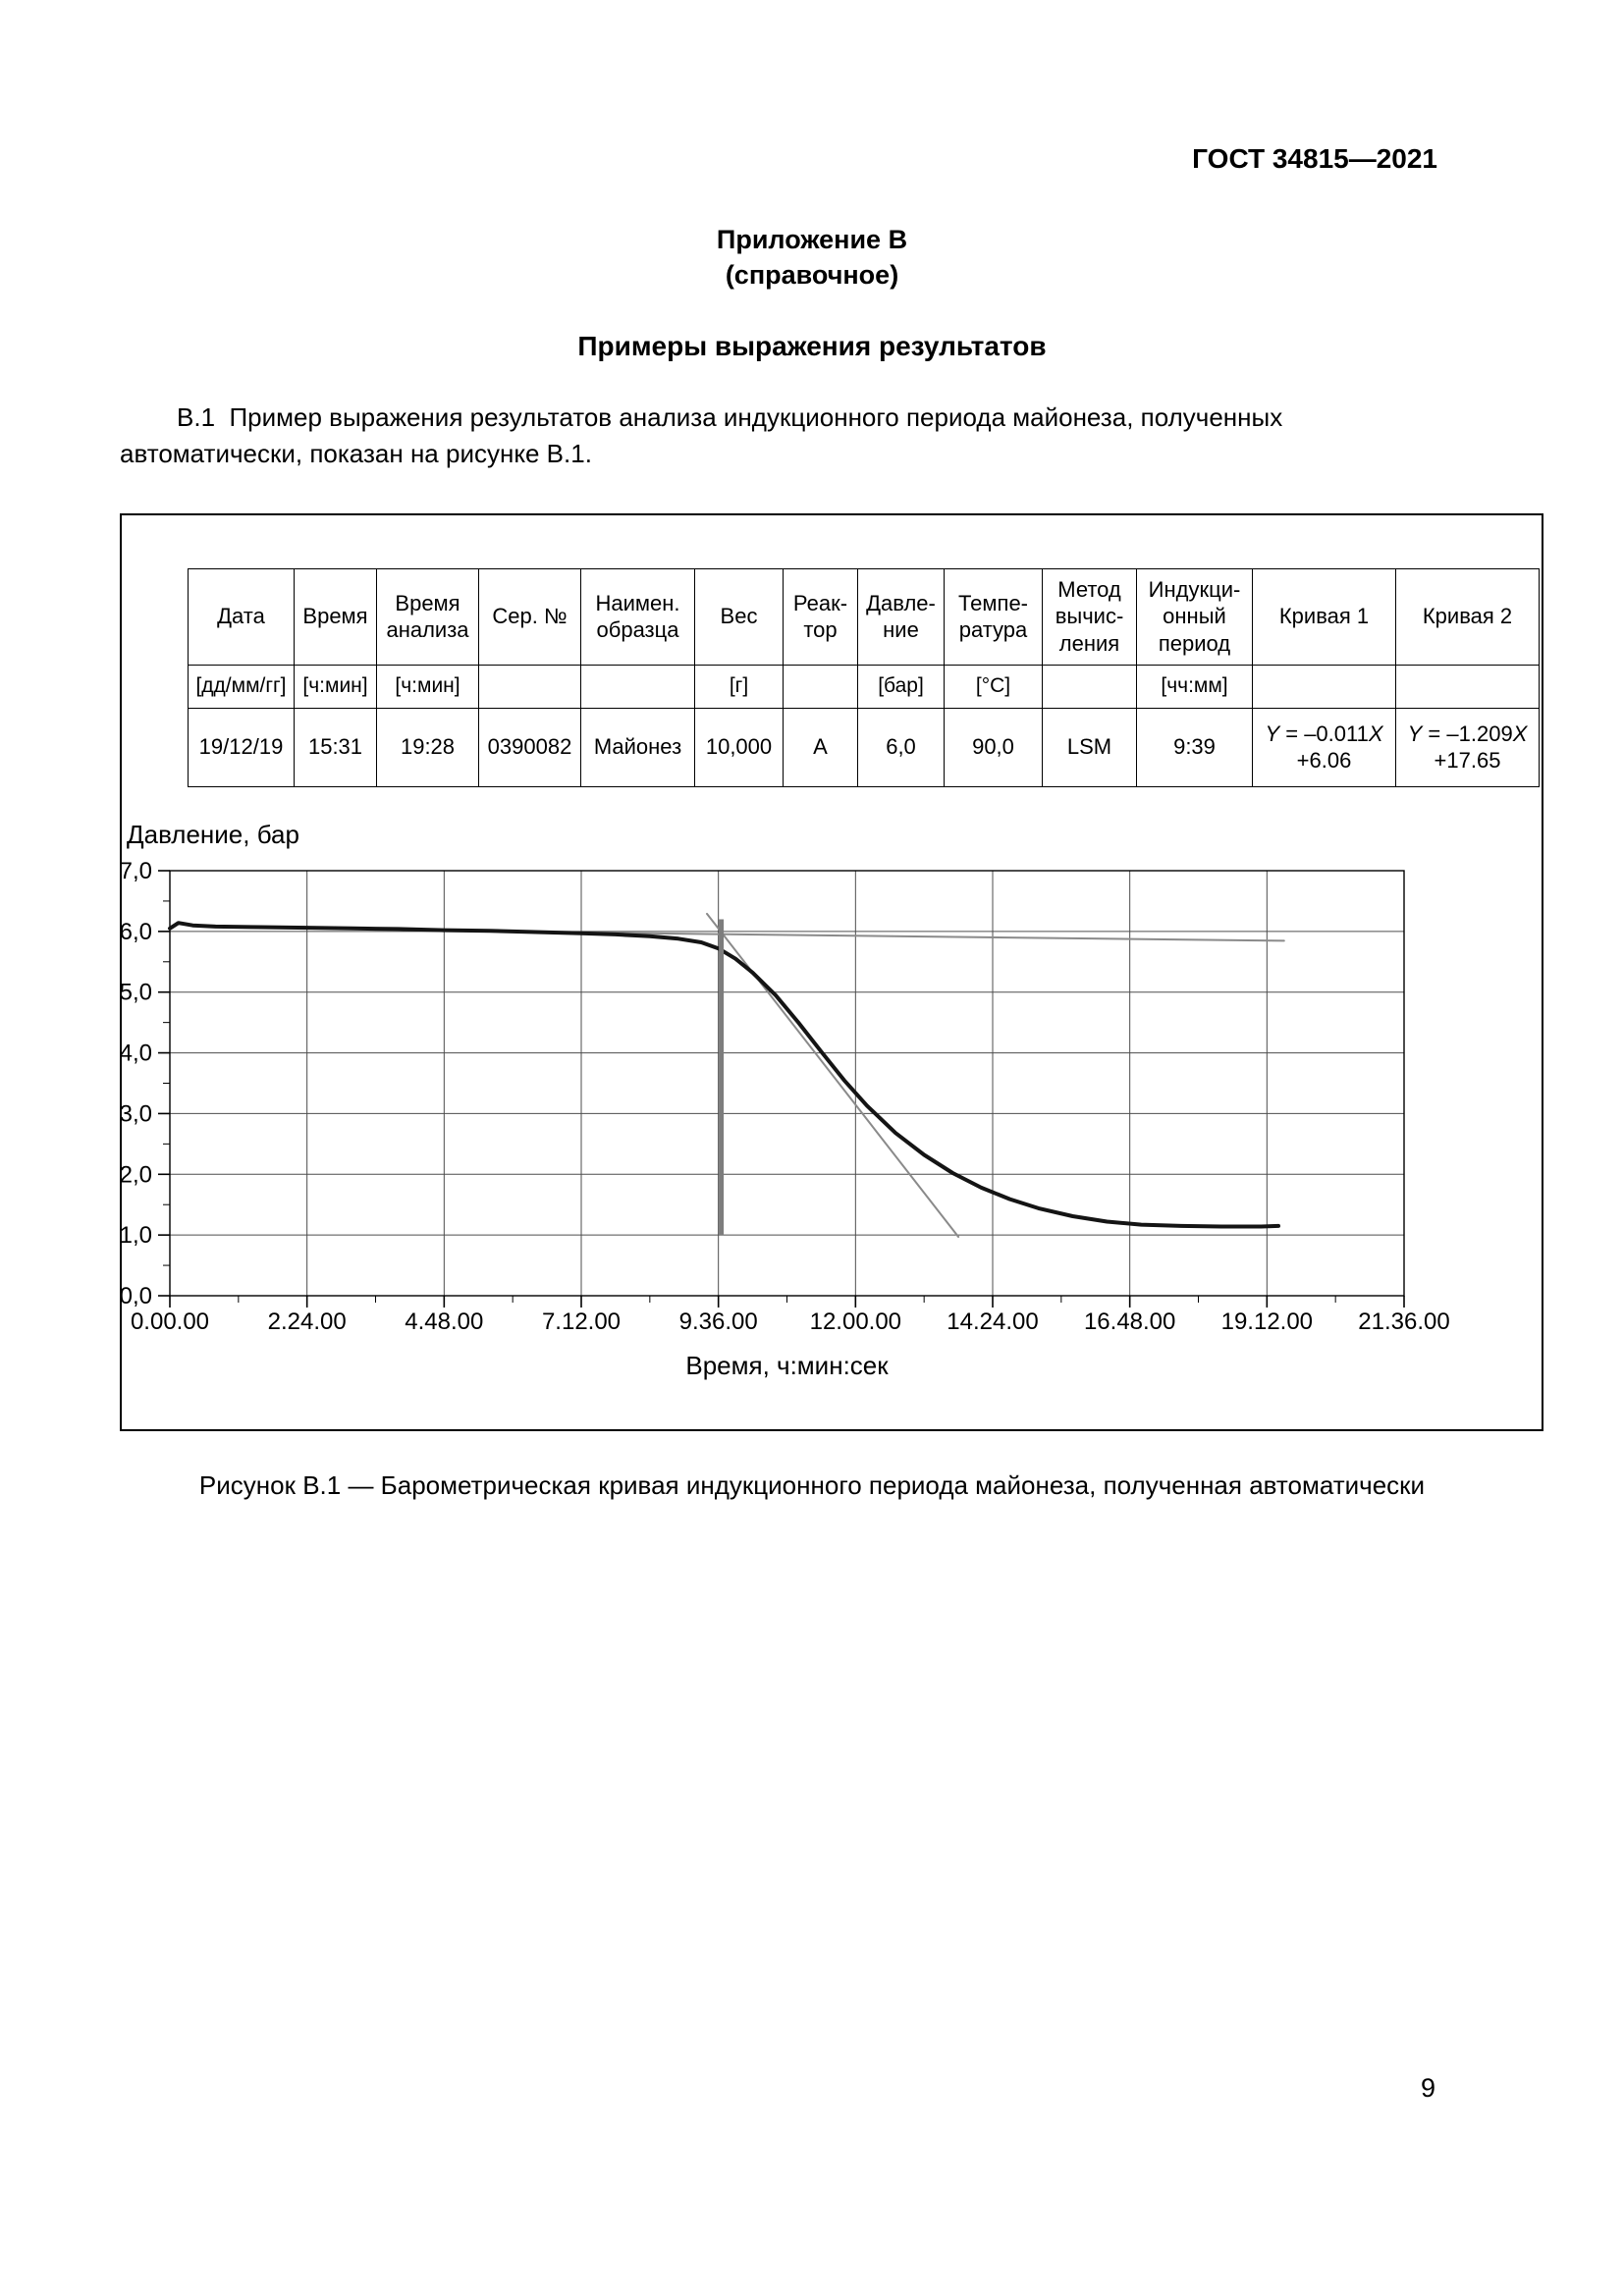  What do you see at coordinates (739, 616) in the screenshot?
I see `table-header-cell: Вес` at bounding box center [739, 616].